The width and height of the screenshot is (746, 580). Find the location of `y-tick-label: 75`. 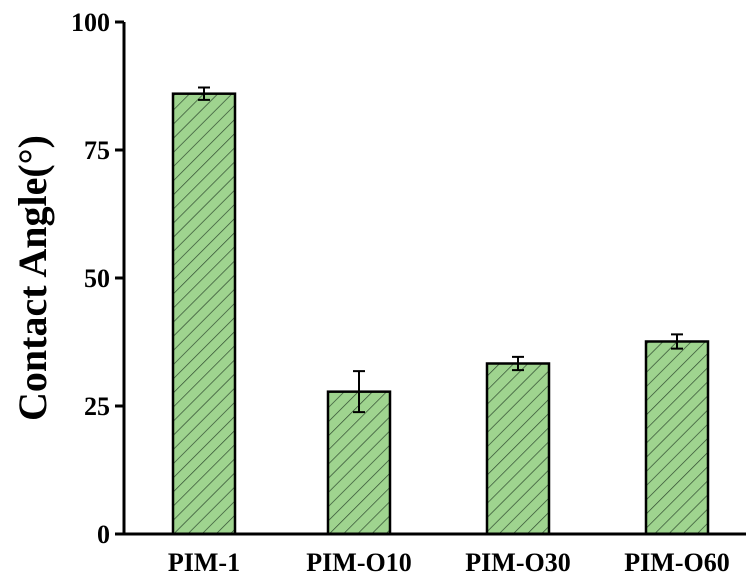

y-tick-label: 75 is located at coordinates (97, 150).